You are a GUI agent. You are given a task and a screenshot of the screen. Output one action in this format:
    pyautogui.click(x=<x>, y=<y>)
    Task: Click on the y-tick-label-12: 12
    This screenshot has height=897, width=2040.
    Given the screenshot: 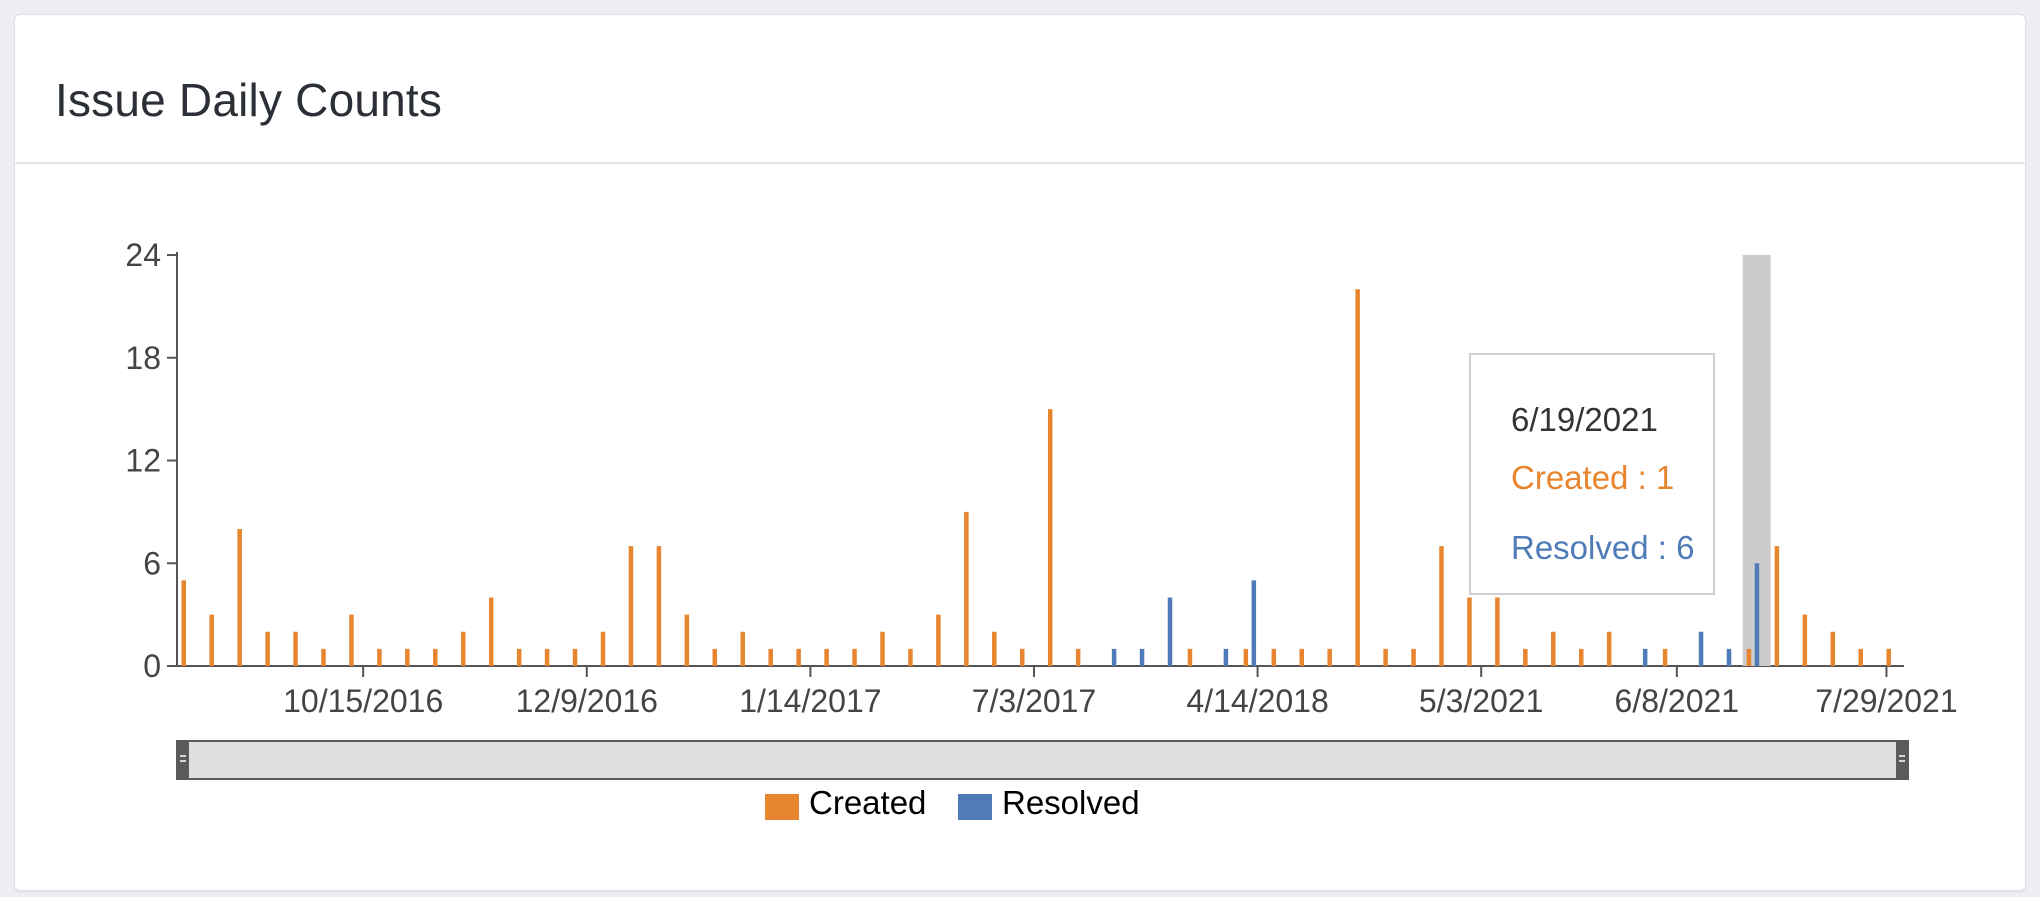 What is the action you would take?
    pyautogui.click(x=143, y=461)
    